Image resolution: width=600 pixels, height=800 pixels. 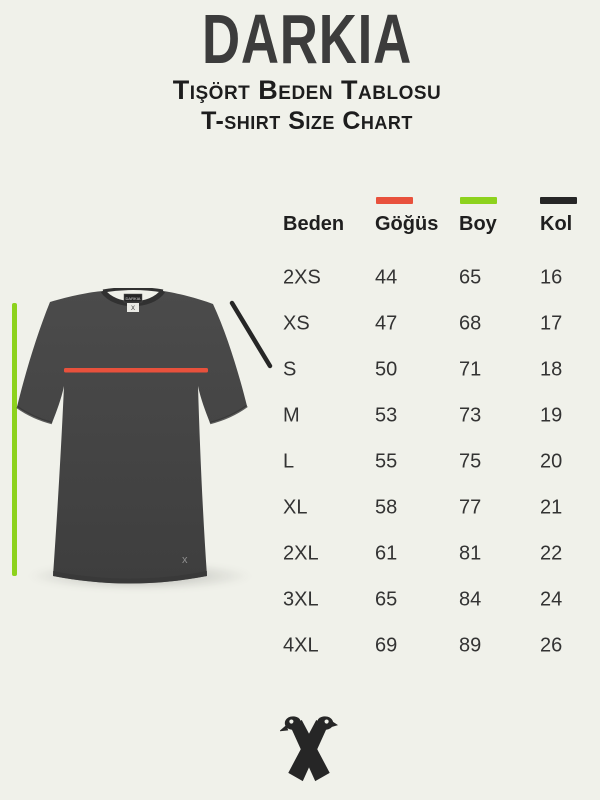 What do you see at coordinates (470, 507) in the screenshot?
I see `size-value: 77` at bounding box center [470, 507].